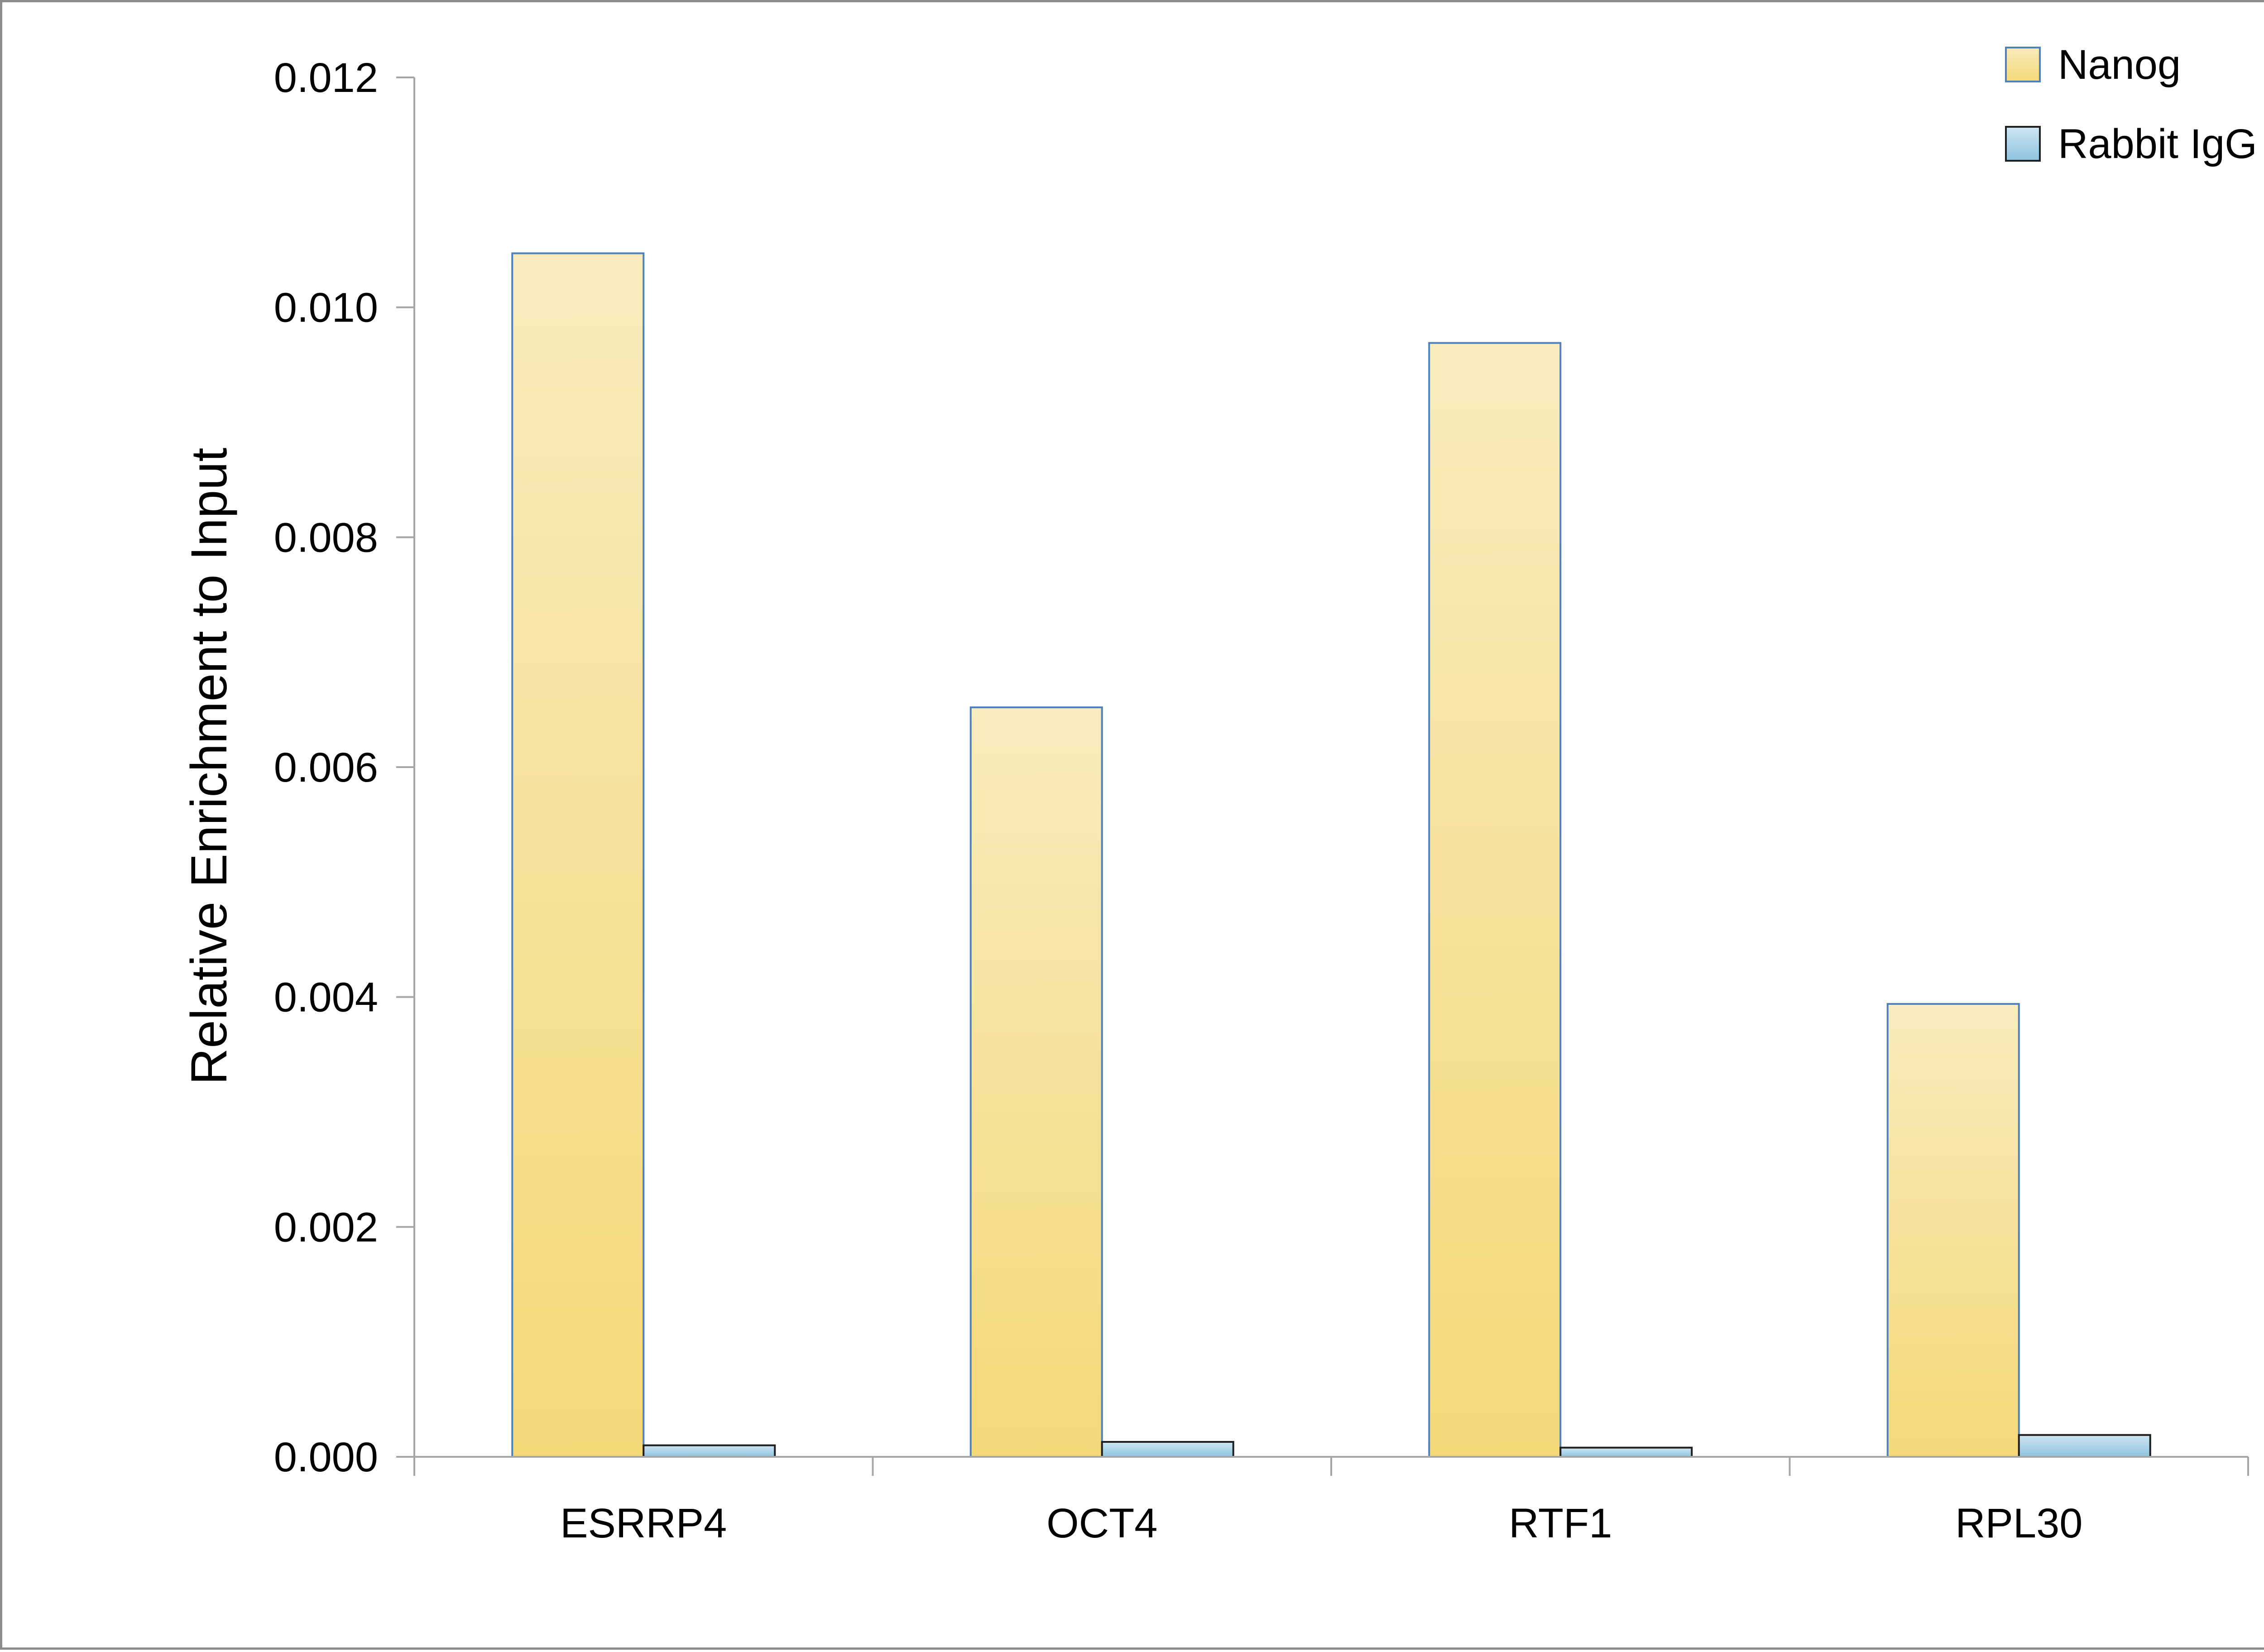 This screenshot has width=2264, height=1652. What do you see at coordinates (1561, 1523) in the screenshot?
I see `x-category-label: RTF1` at bounding box center [1561, 1523].